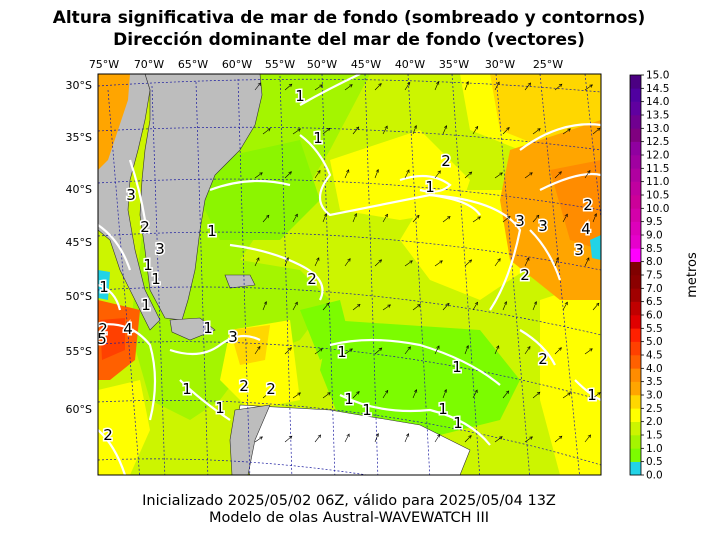 The image size is (708, 537). I want to click on colorbar-tick-label: 5.5, so click(654, 329).